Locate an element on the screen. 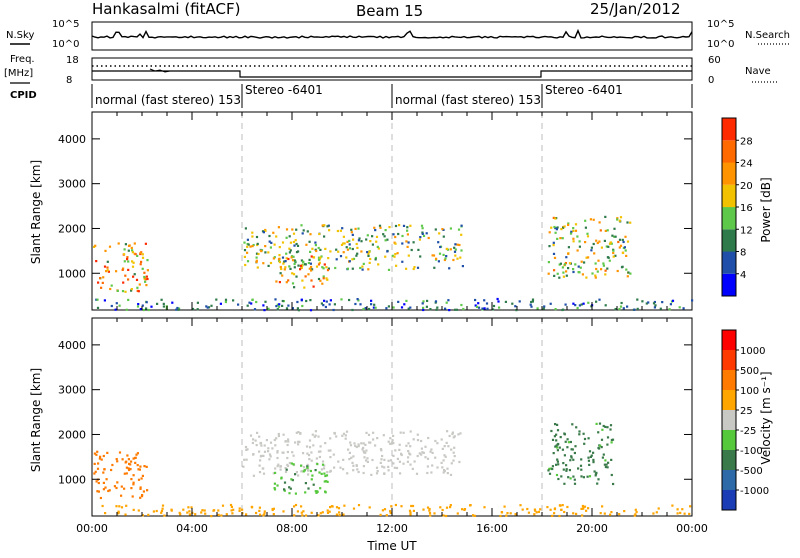 The height and width of the screenshot is (558, 800). colorbar-tick-label: 16 is located at coordinates (746, 208).